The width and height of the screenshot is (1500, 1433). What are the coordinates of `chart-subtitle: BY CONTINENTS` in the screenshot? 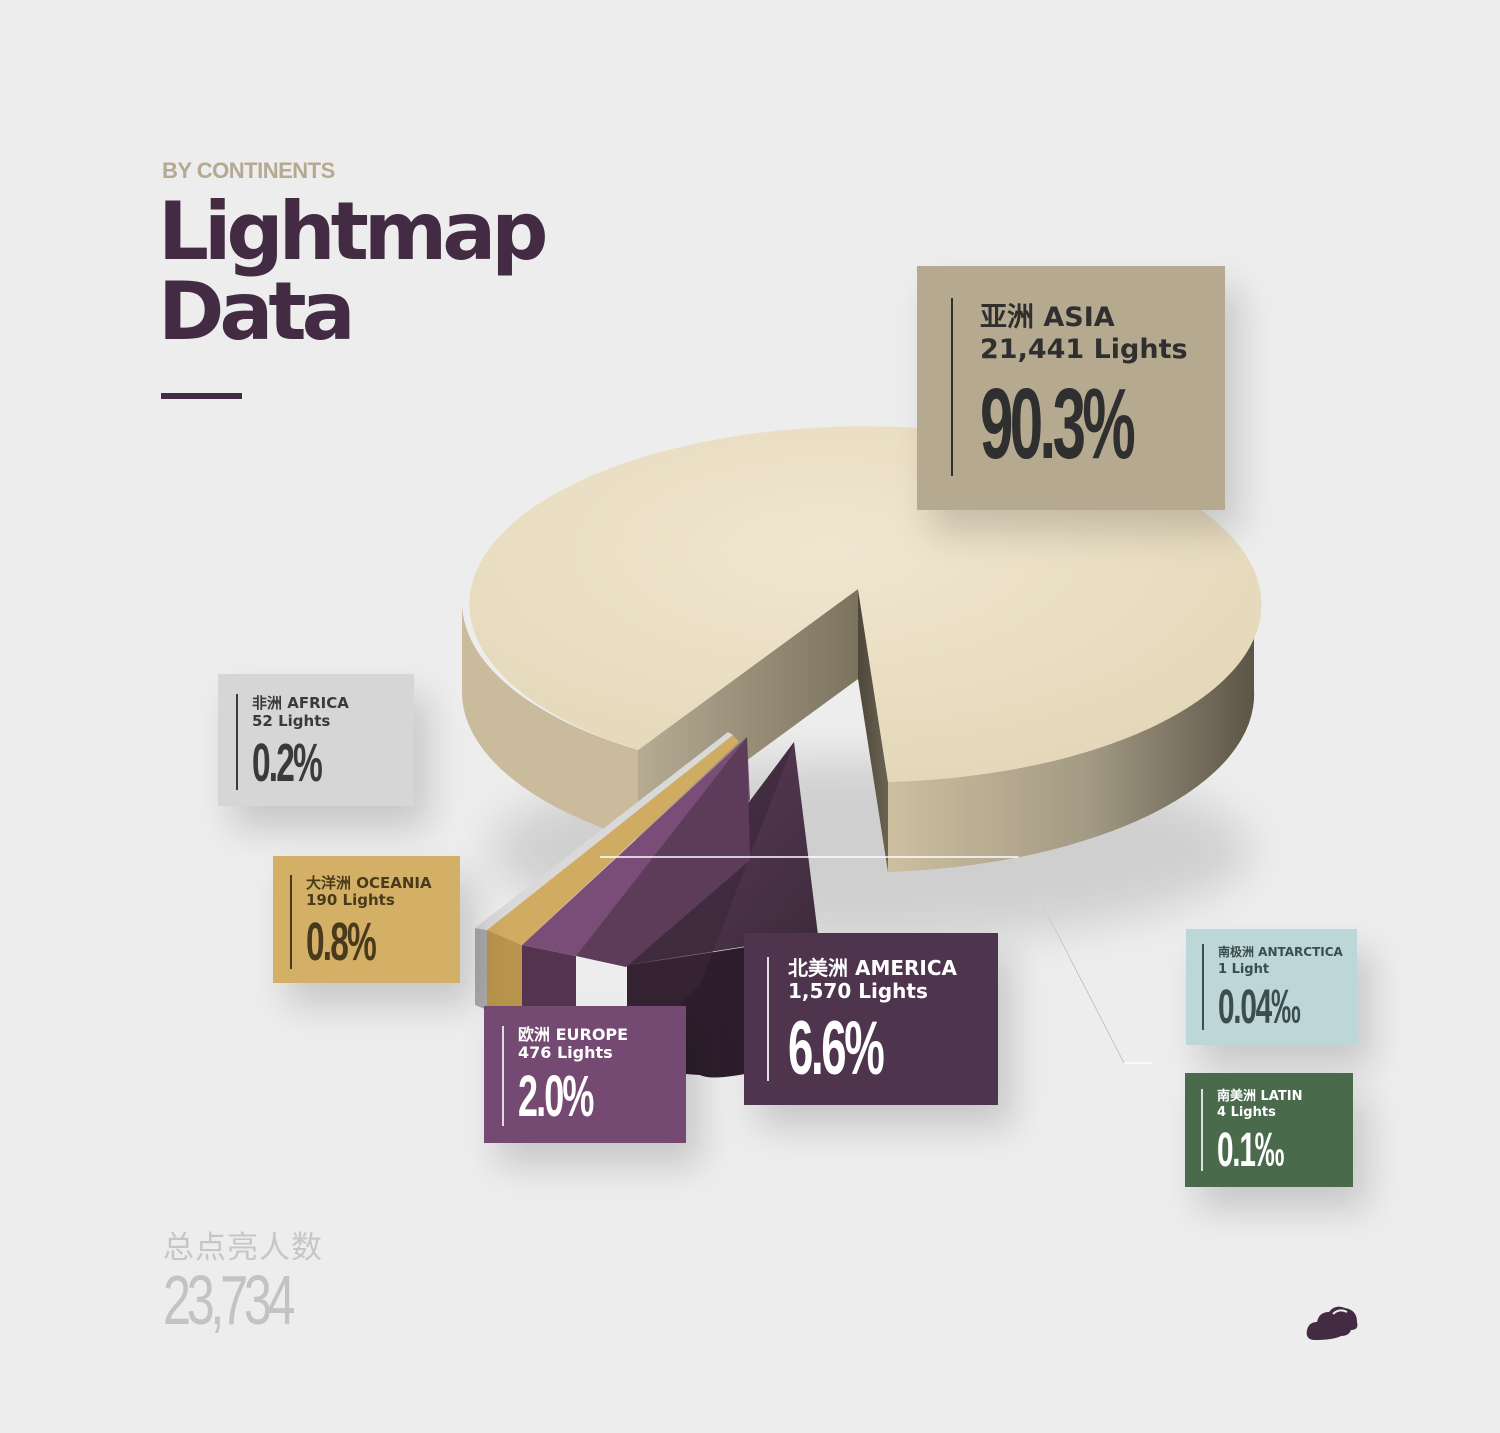 It's located at (248, 170).